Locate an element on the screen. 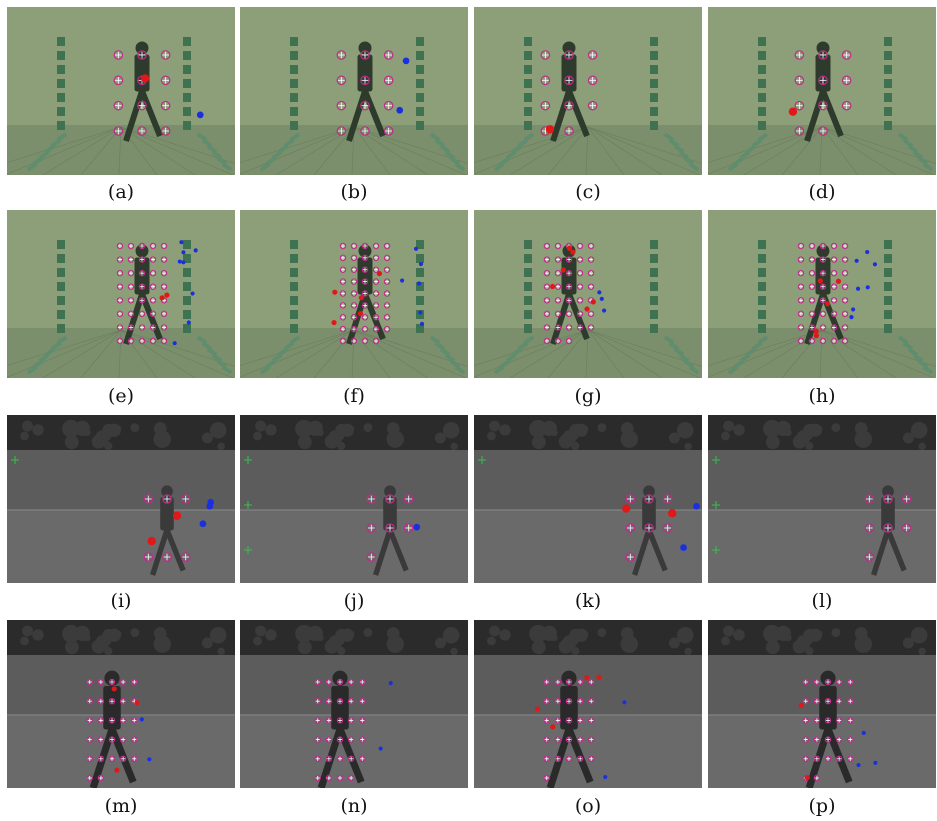  panel-caption: (e) is located at coordinates (121, 396).